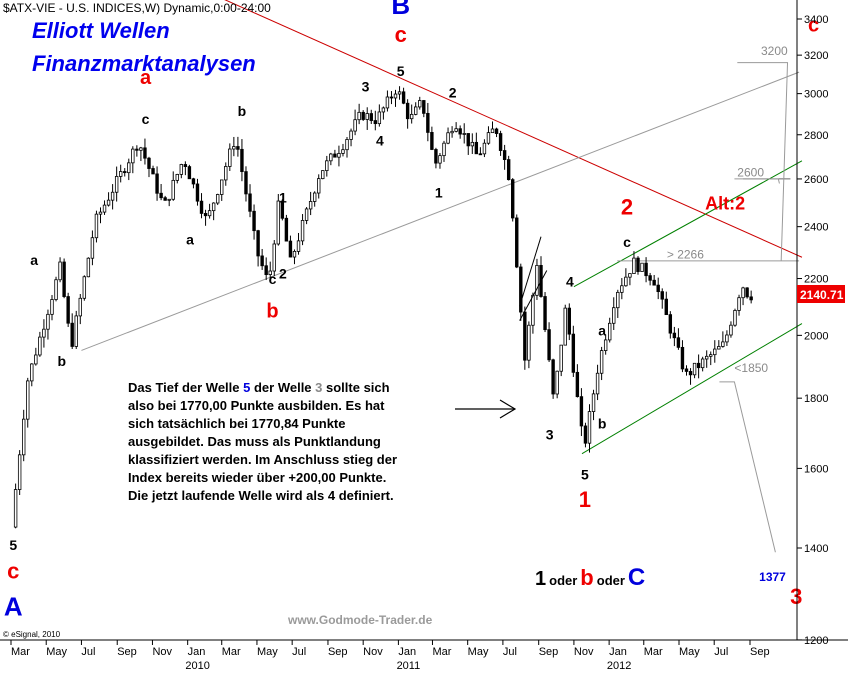 This screenshot has width=848, height=675. I want to click on note-segment: ausgebildet. Das muss als Punktlandung, so click(254, 441).